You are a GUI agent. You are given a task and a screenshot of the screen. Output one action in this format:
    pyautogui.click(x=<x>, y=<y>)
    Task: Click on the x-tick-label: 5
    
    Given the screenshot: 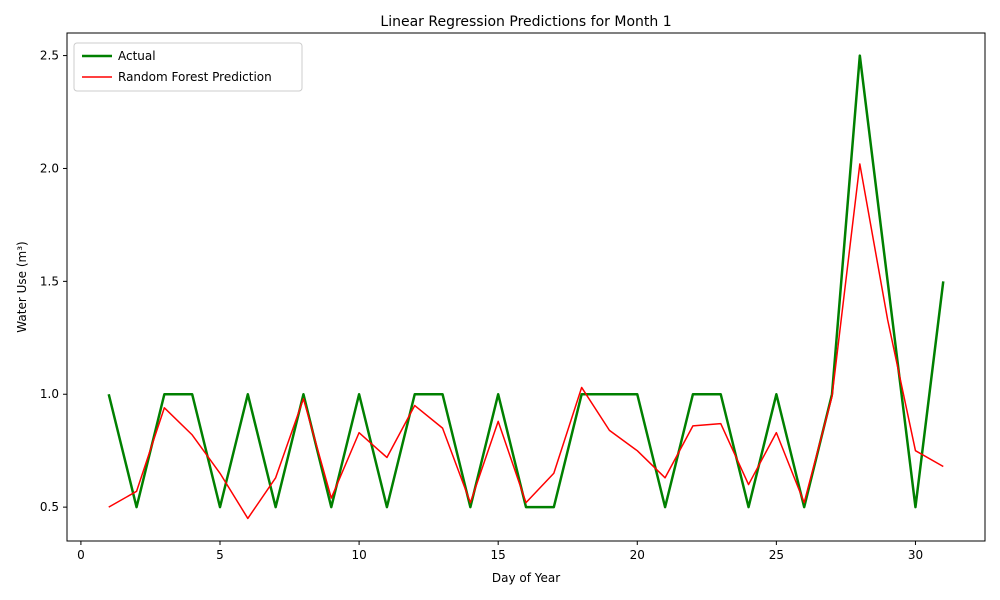 What is the action you would take?
    pyautogui.click(x=220, y=555)
    